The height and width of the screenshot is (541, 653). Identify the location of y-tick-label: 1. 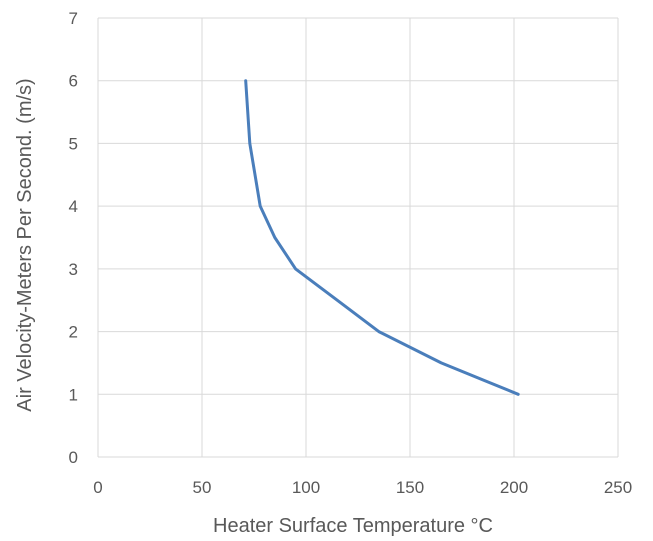
(73, 394).